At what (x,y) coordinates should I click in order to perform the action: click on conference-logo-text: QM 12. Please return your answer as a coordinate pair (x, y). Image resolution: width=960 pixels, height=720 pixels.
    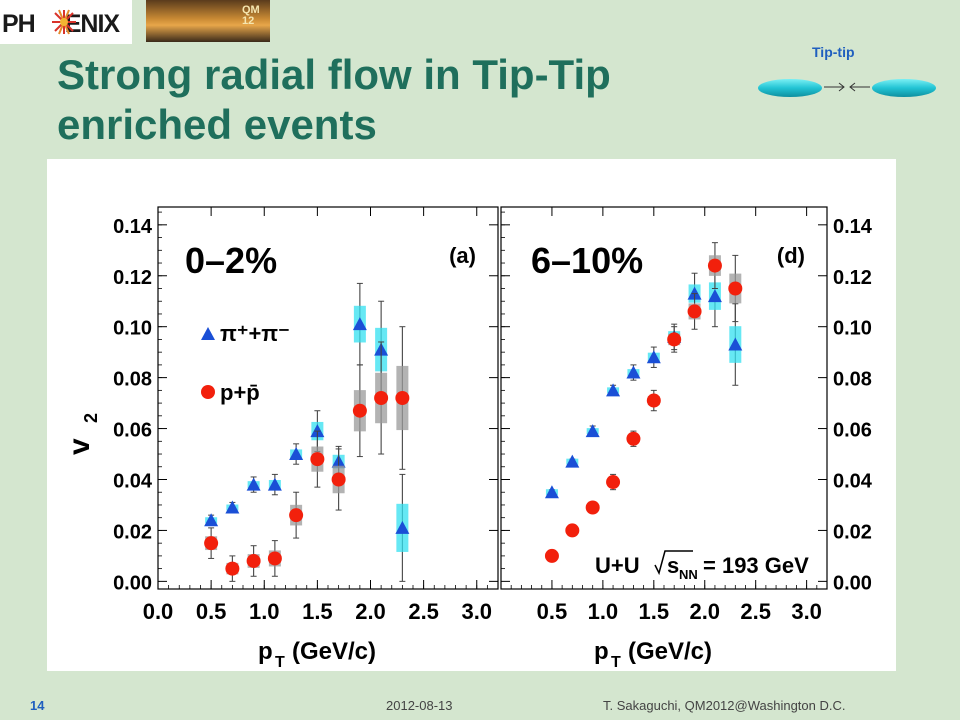
    Looking at the image, I should click on (251, 15).